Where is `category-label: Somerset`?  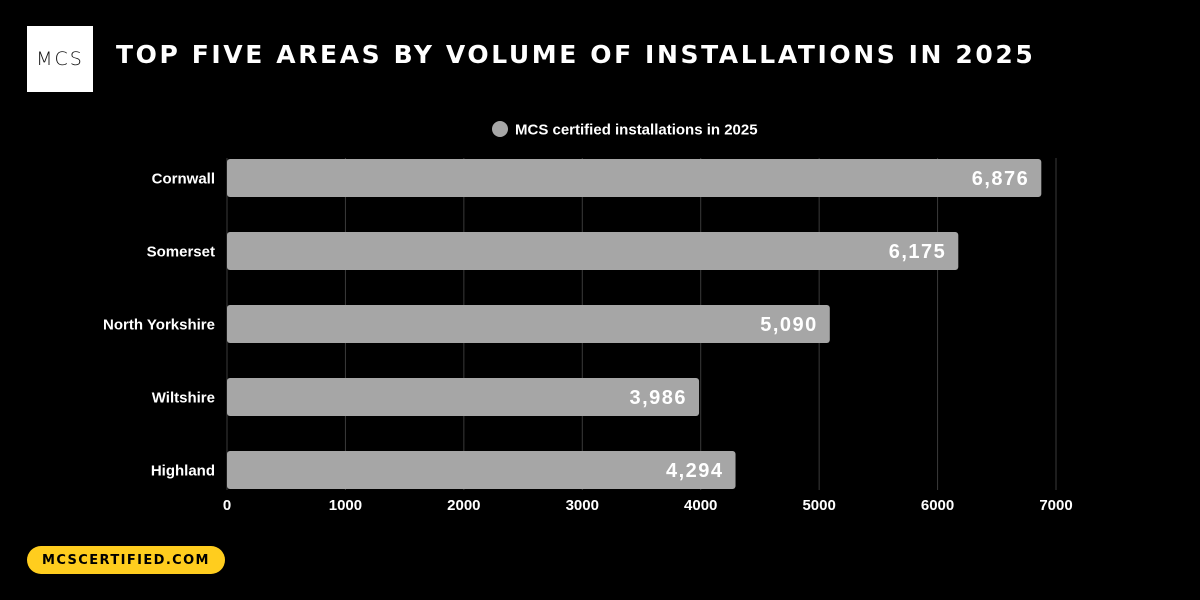
category-label: Somerset is located at coordinates (181, 252).